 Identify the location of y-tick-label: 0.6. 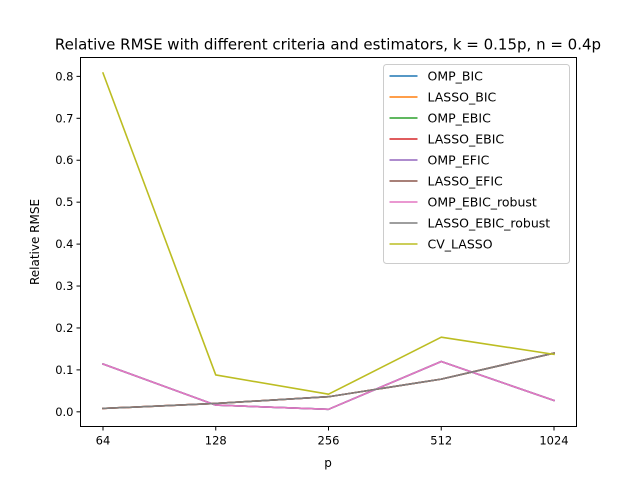
(64, 160).